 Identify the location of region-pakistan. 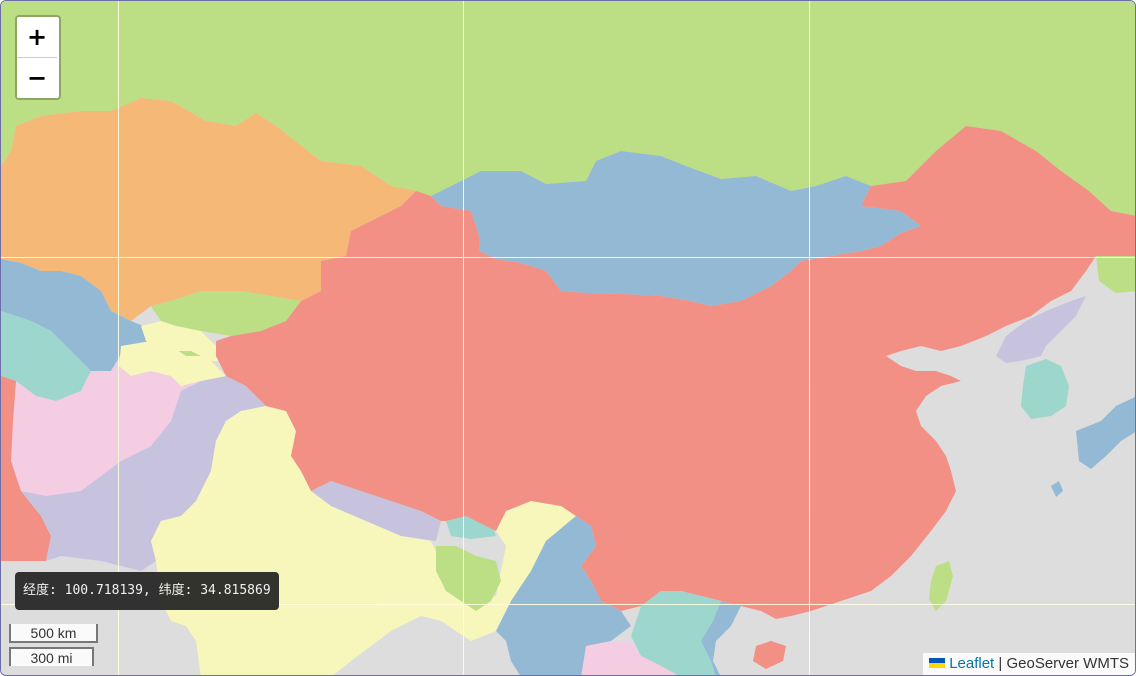
(143, 473).